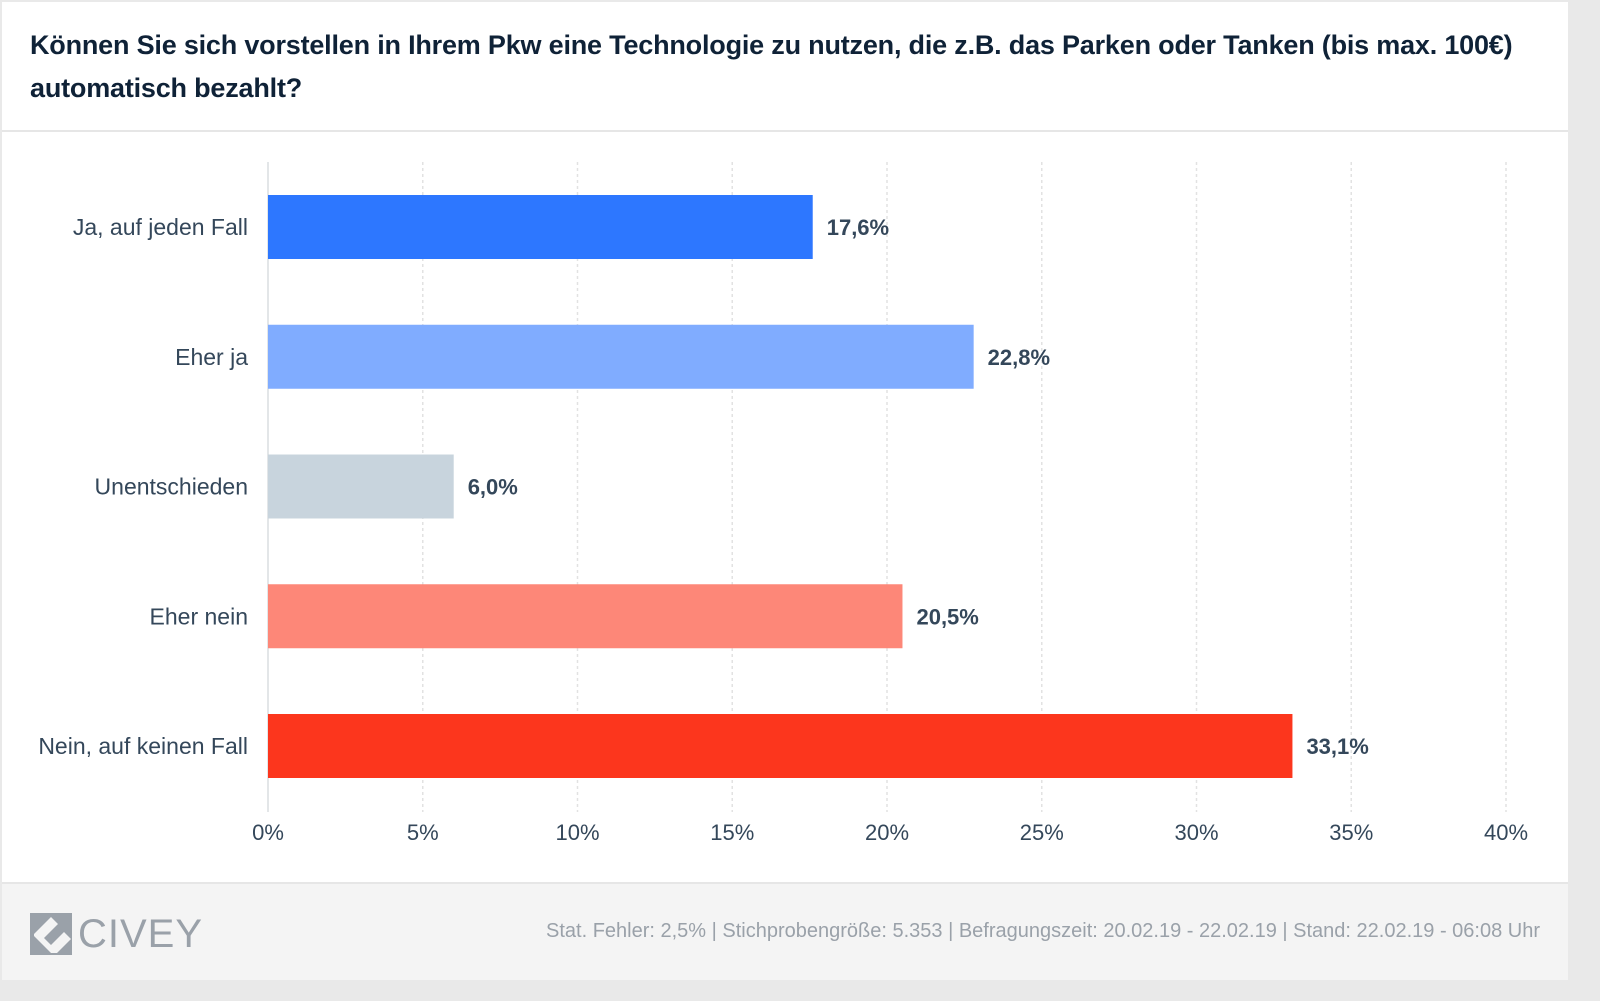  What do you see at coordinates (423, 832) in the screenshot?
I see `x-tick-label: 5%` at bounding box center [423, 832].